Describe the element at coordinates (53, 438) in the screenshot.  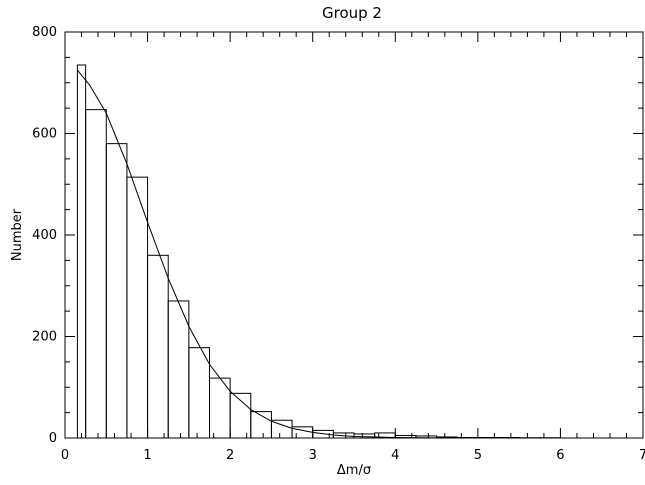
I see `y-tick-label: 0` at that location.